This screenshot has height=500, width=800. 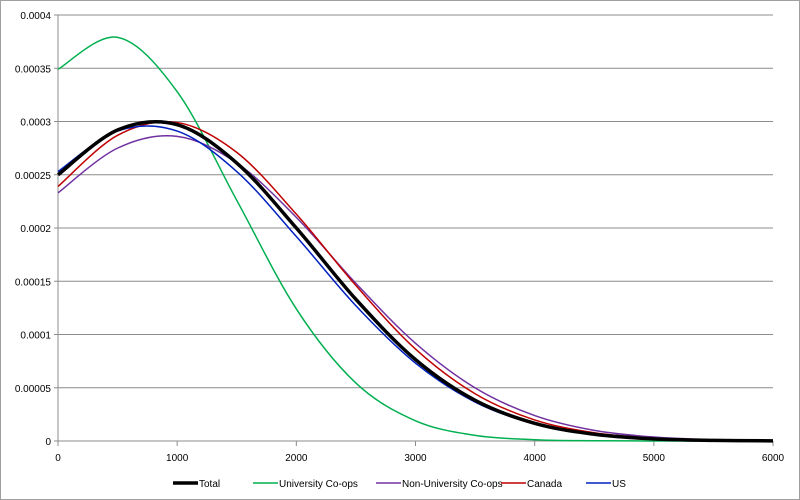 I want to click on y-tick-label: 0.00035, so click(x=33, y=69).